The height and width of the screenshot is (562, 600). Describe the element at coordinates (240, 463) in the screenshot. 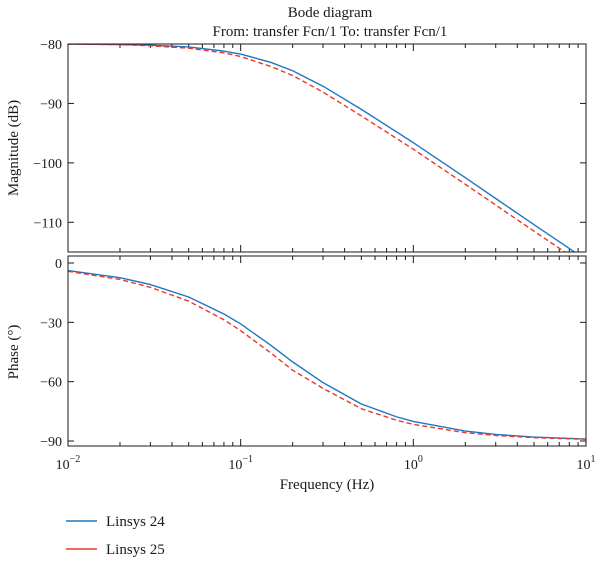

I see `x-tick-label: 10⁻¹` at that location.